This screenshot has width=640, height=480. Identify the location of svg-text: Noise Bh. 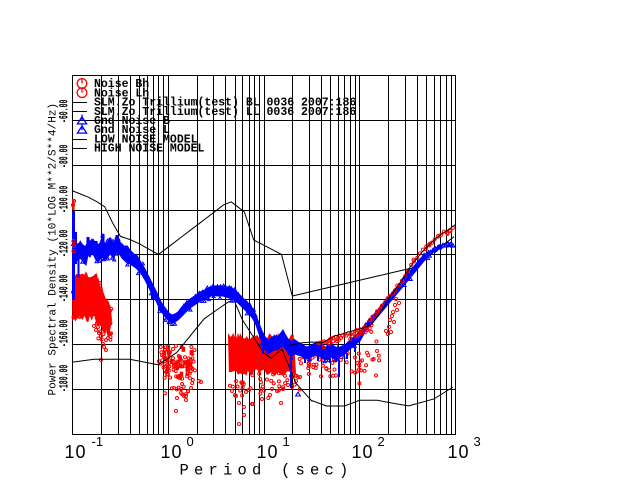
(121, 84).